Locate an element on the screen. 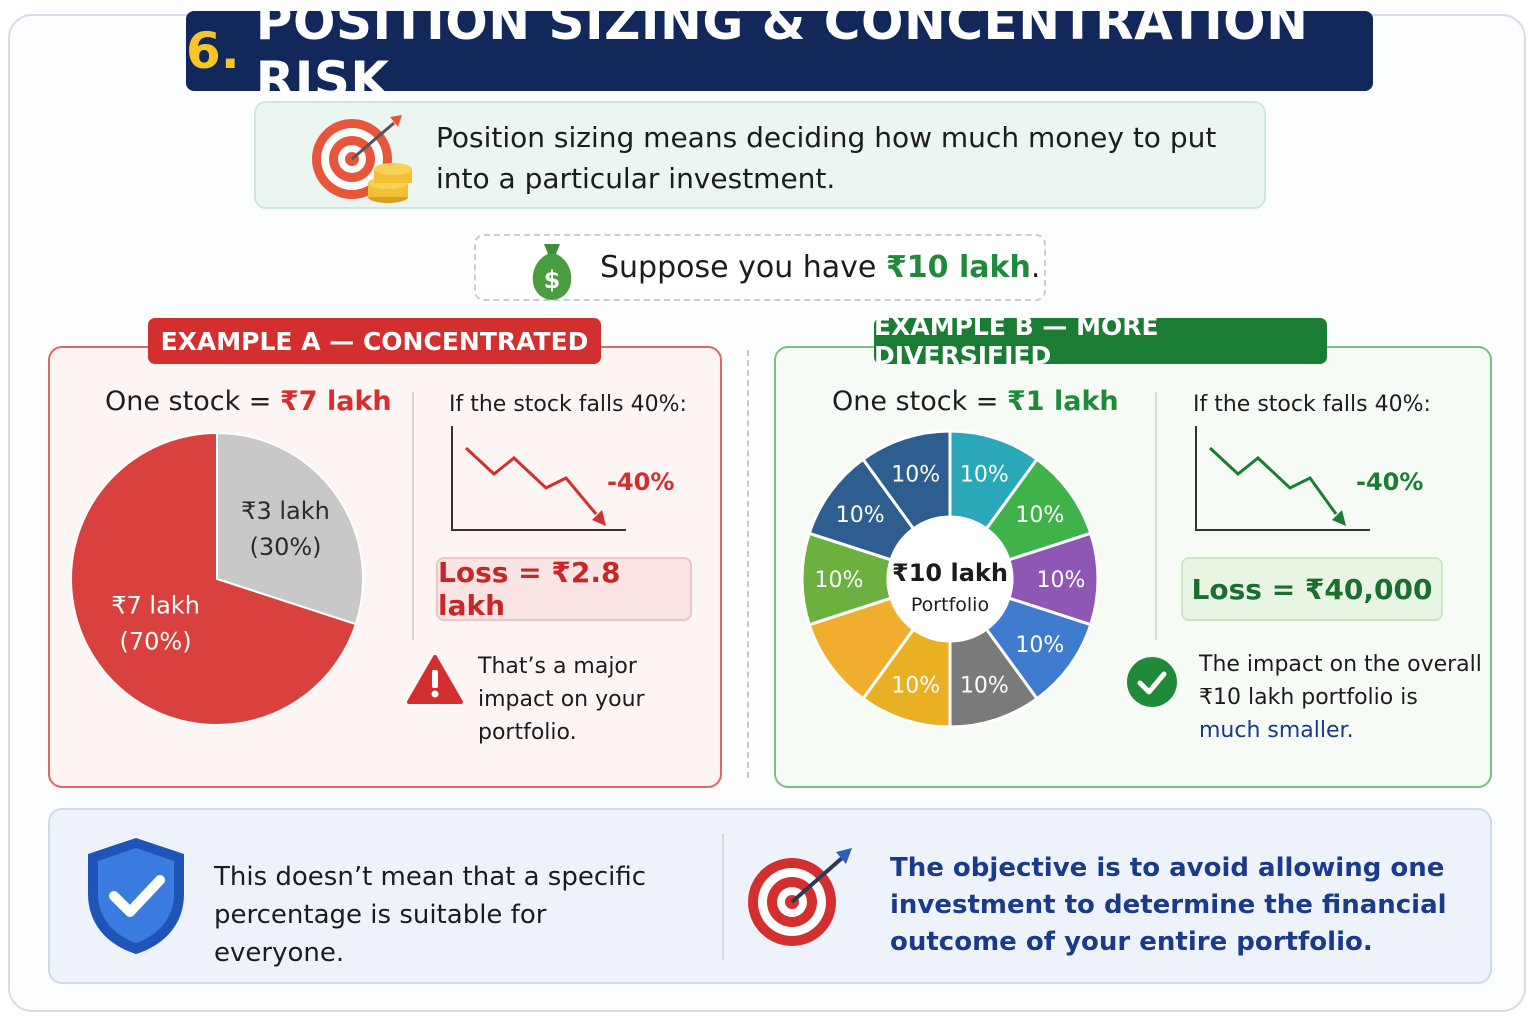  example-a-inner-divider is located at coordinates (413, 516).